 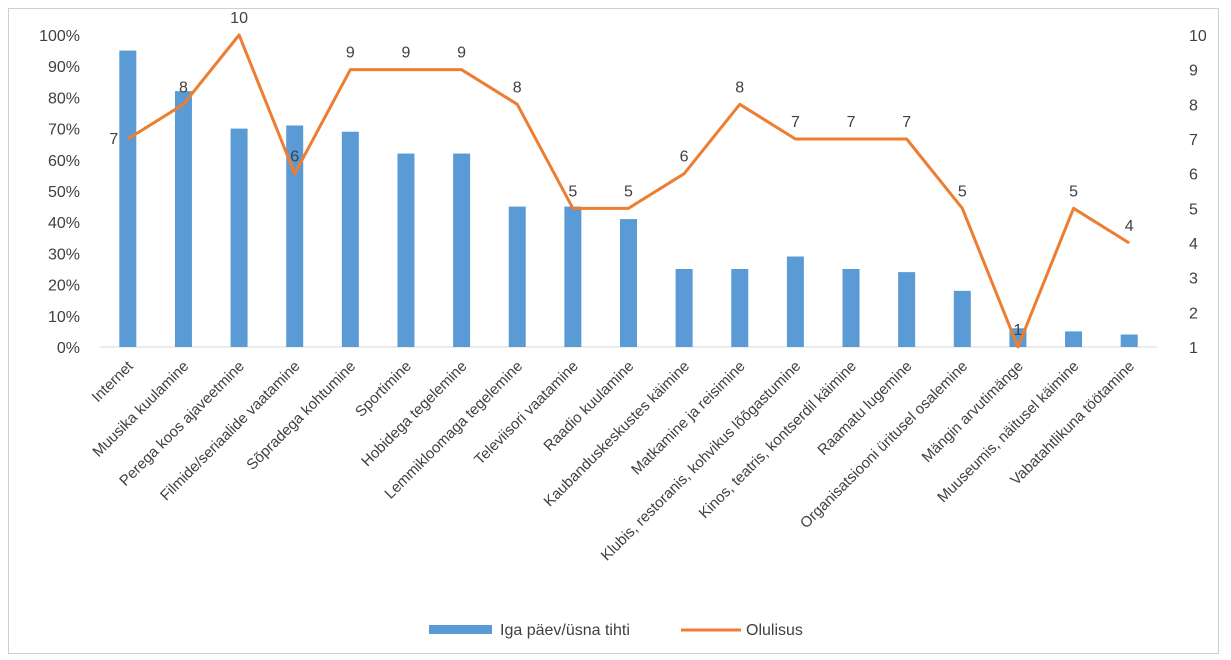 What do you see at coordinates (64, 161) in the screenshot?
I see `left-tick-label: 60%` at bounding box center [64, 161].